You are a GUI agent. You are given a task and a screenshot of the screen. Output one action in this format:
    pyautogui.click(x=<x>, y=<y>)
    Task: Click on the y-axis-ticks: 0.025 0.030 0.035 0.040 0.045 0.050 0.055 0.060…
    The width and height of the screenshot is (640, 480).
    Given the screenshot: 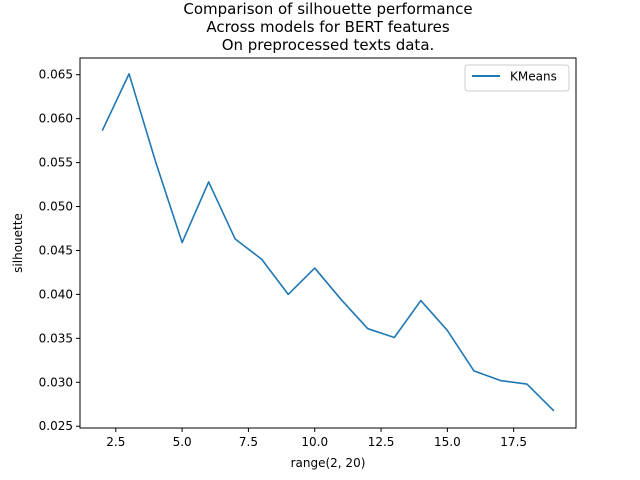 What is the action you would take?
    pyautogui.click(x=59, y=250)
    